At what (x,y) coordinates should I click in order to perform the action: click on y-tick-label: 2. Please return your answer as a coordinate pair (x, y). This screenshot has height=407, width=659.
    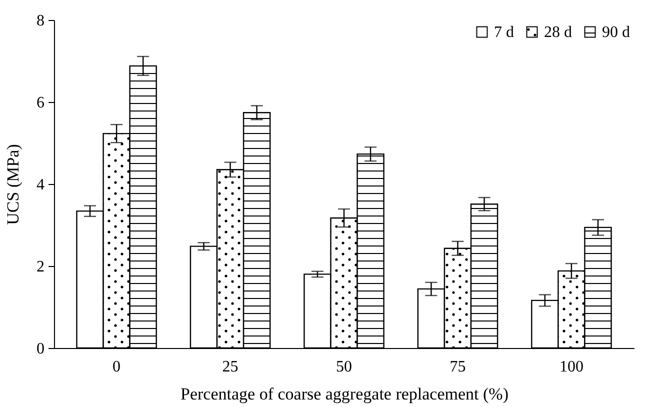
    Looking at the image, I should click on (40, 267).